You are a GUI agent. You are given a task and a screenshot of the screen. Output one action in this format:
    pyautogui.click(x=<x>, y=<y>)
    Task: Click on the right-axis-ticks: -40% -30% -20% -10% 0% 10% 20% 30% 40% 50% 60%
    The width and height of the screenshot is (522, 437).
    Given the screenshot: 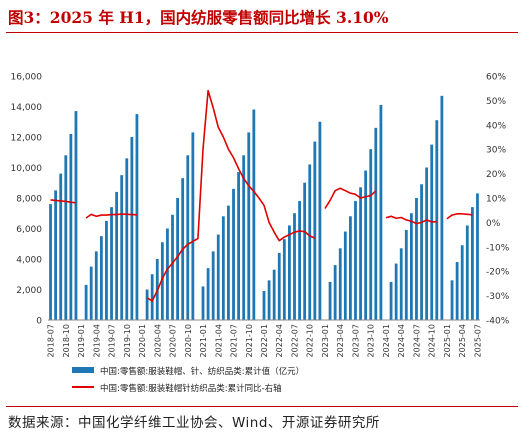 What is the action you would take?
    pyautogui.click(x=498, y=200)
    